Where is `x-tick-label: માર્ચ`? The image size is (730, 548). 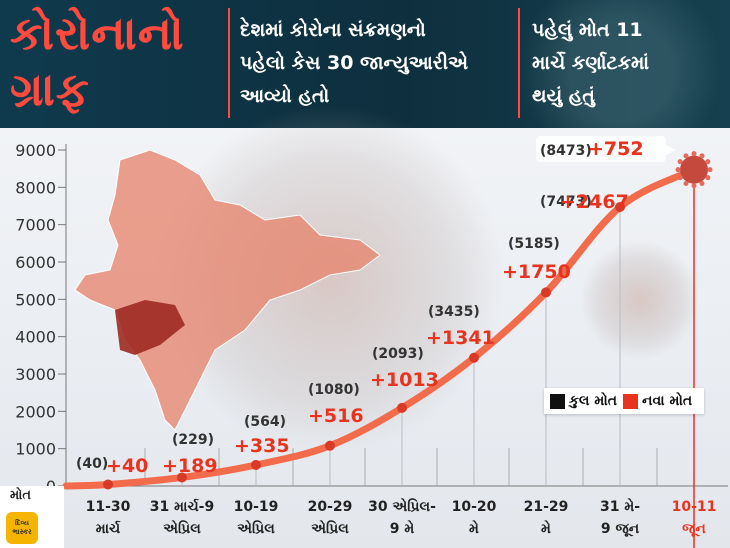 x-tick-label: માર્ચ is located at coordinates (109, 528).